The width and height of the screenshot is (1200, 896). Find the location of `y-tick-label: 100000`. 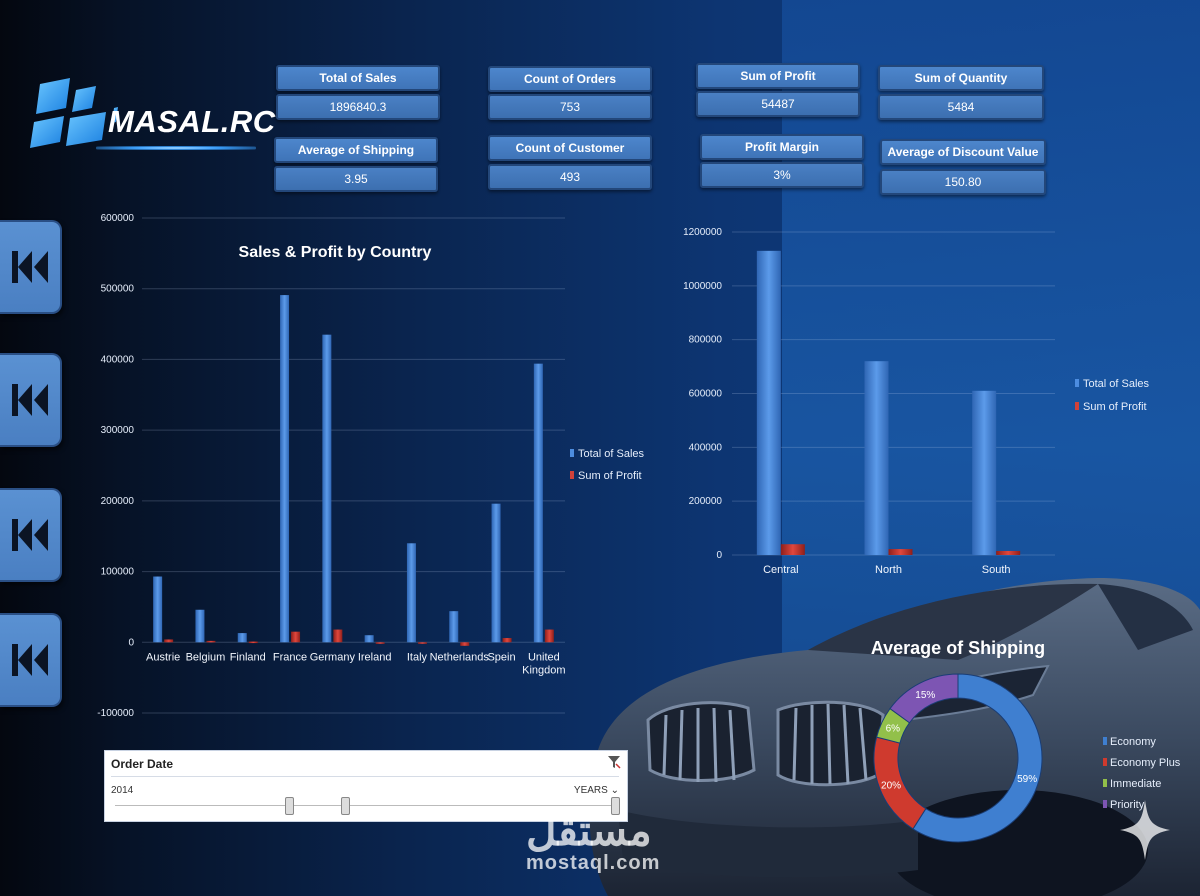

y-tick-label: 100000 is located at coordinates (118, 572).